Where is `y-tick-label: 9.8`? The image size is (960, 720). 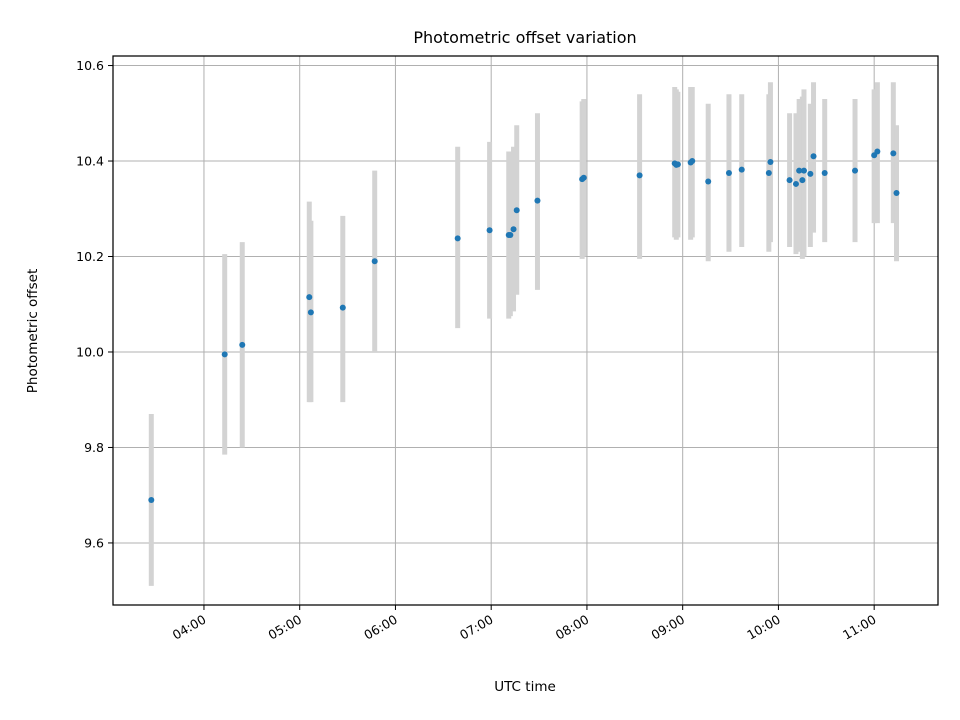
y-tick-label: 9.8 is located at coordinates (94, 447).